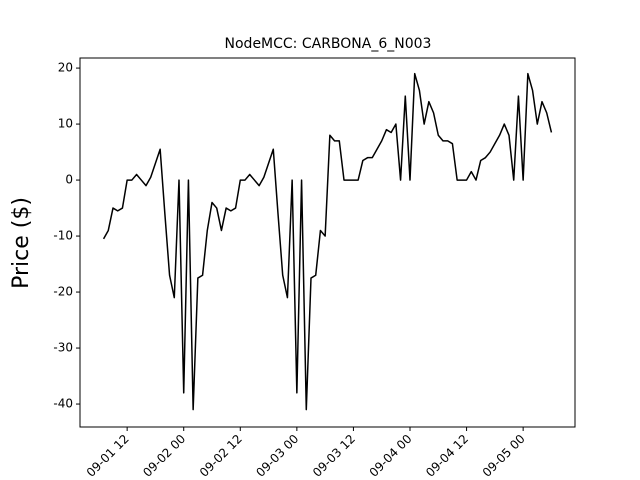  I want to click on y-tick-label: -30, so click(63, 348).